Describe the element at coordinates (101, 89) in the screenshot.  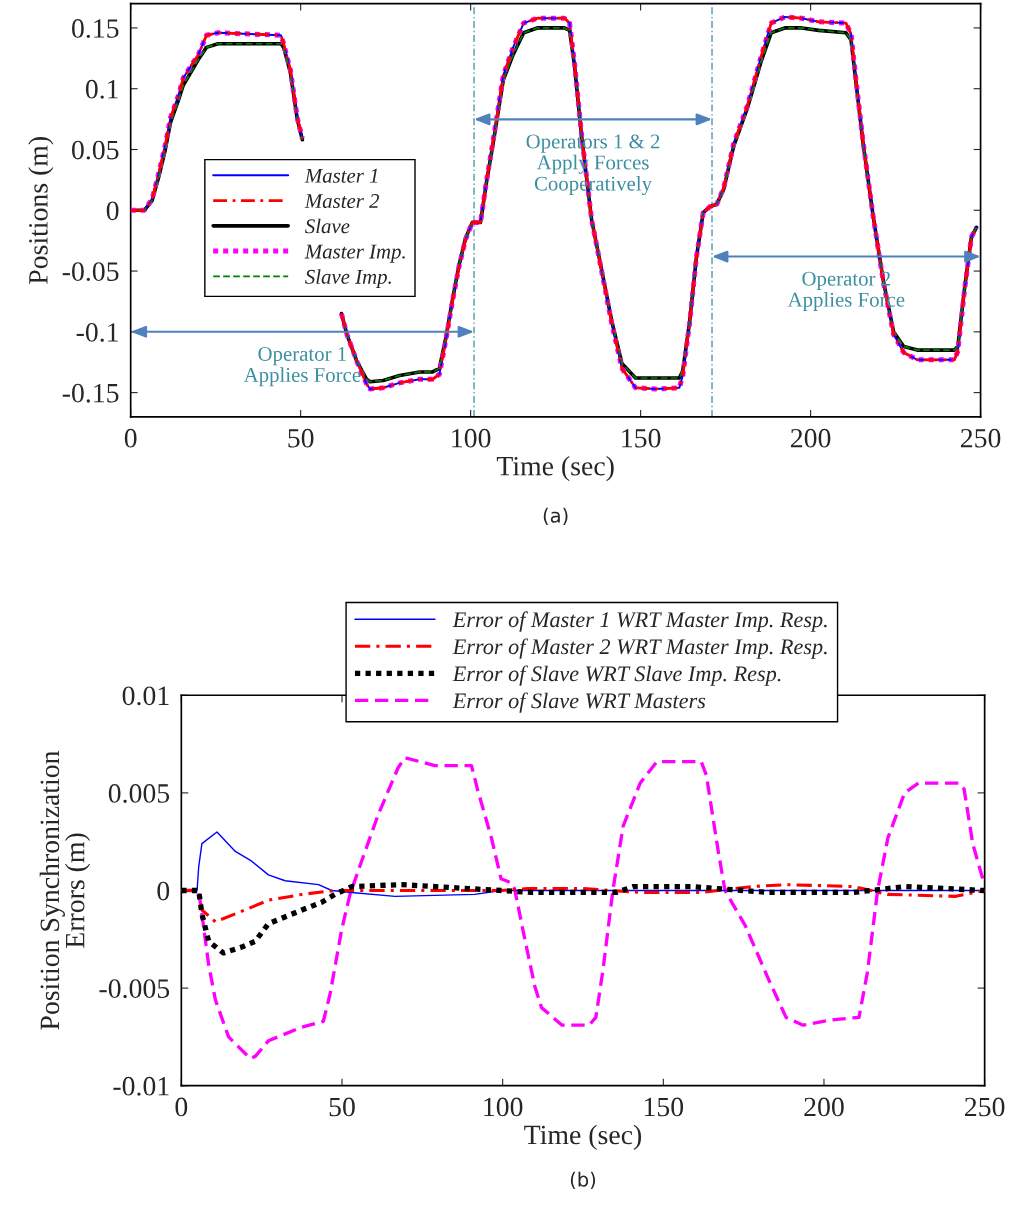
I see `y-tick-label: 0.1` at that location.